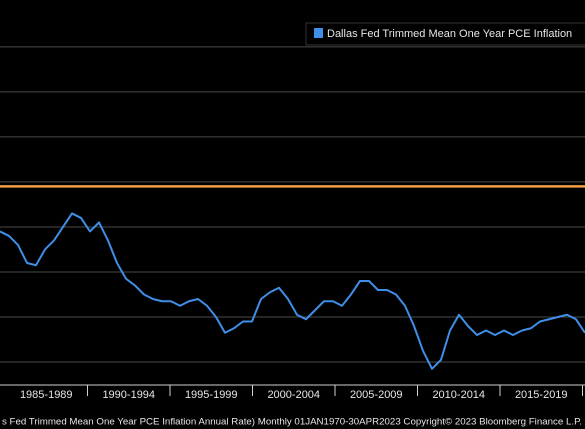  What do you see at coordinates (318, 33) in the screenshot?
I see `legend-swatch` at bounding box center [318, 33].